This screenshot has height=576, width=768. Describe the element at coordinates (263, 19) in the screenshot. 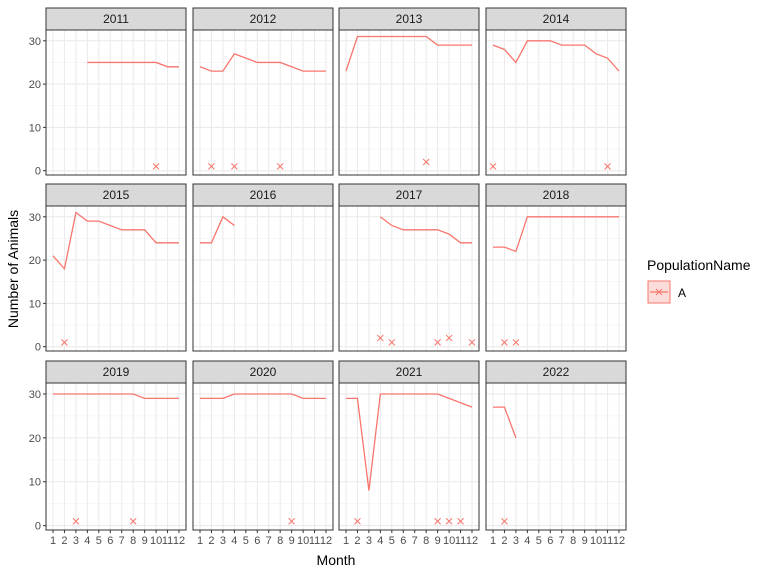

I see `facet-strip-label: 2012` at that location.